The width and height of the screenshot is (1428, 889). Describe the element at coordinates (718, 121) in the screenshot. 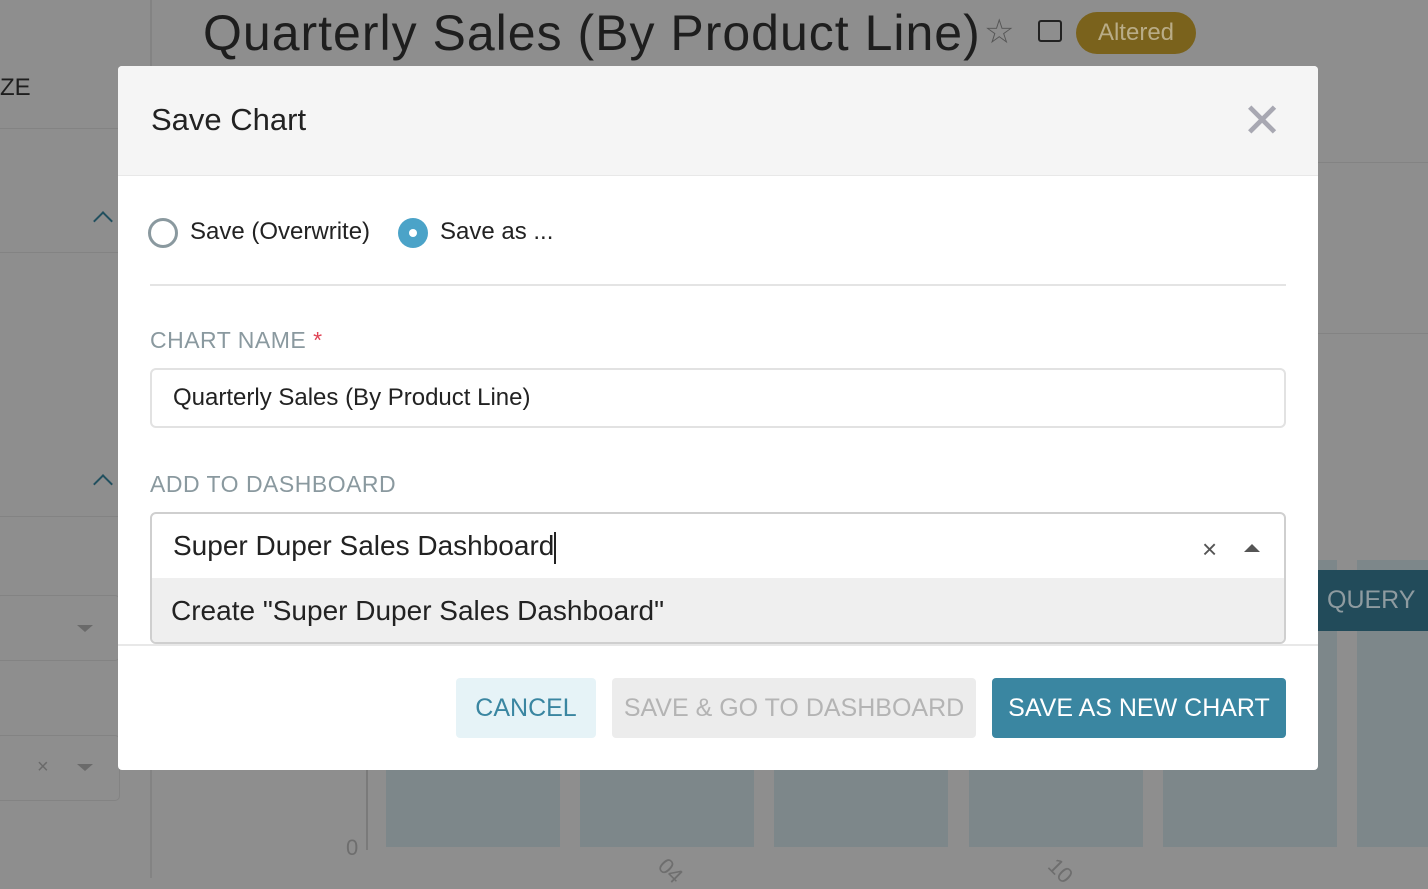

I see `modal-header: Save Chart ✕` at that location.